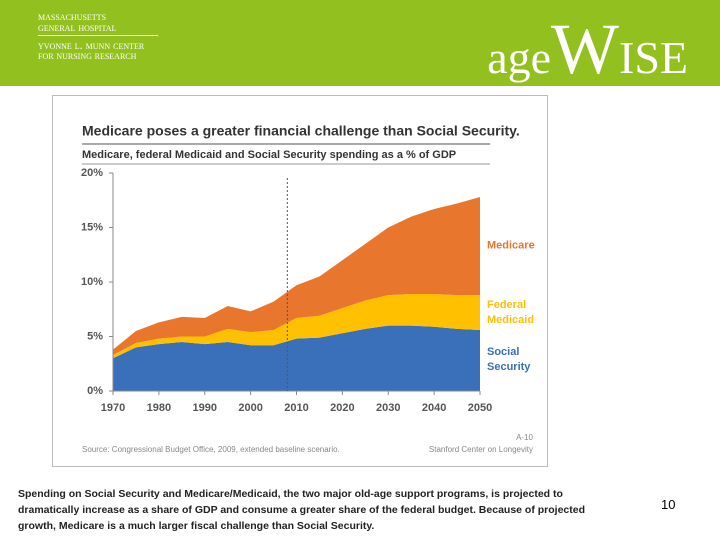  I want to click on x-tick-label: 2040, so click(434, 408).